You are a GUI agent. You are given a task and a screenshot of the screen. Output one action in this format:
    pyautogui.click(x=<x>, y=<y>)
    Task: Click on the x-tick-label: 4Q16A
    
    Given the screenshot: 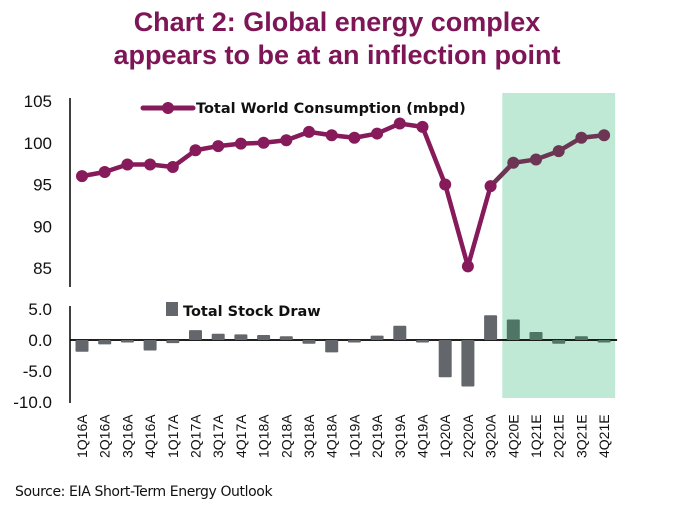 What is the action you would take?
    pyautogui.click(x=150, y=436)
    